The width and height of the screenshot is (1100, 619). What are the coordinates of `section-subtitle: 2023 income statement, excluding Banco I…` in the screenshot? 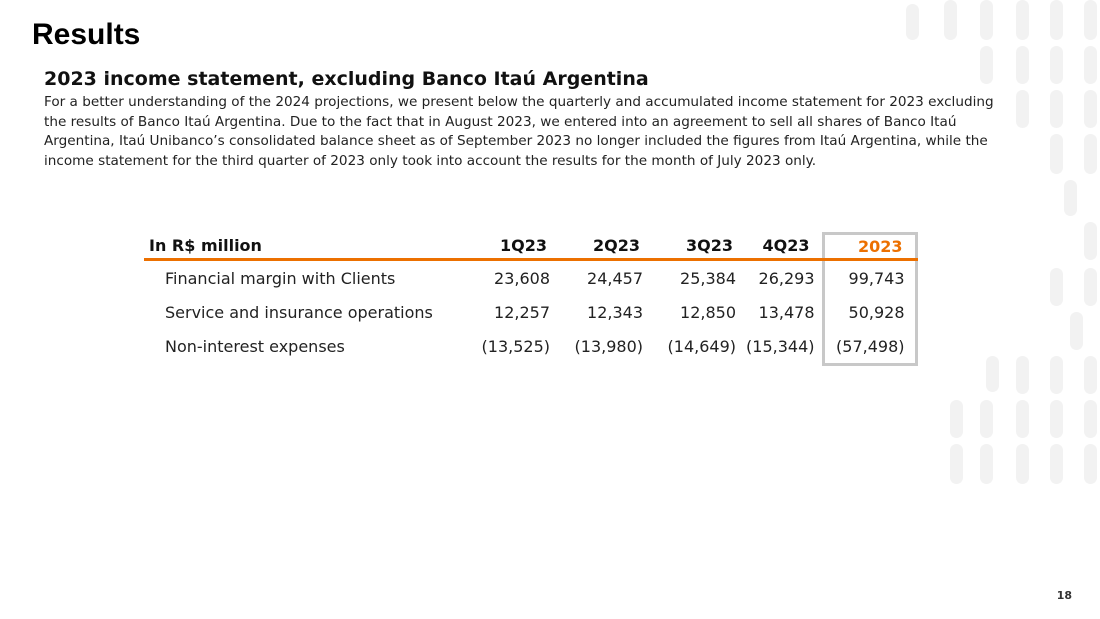 It's located at (346, 79).